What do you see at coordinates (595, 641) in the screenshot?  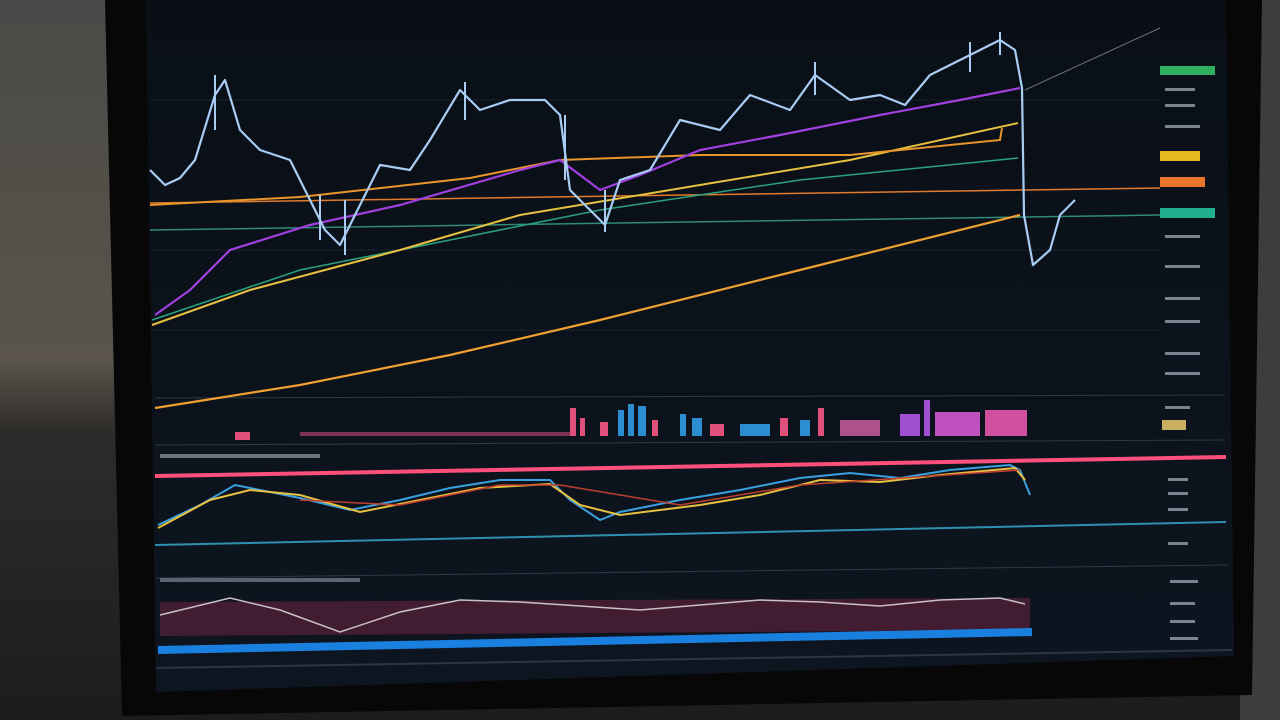 I see `lower-bar` at bounding box center [595, 641].